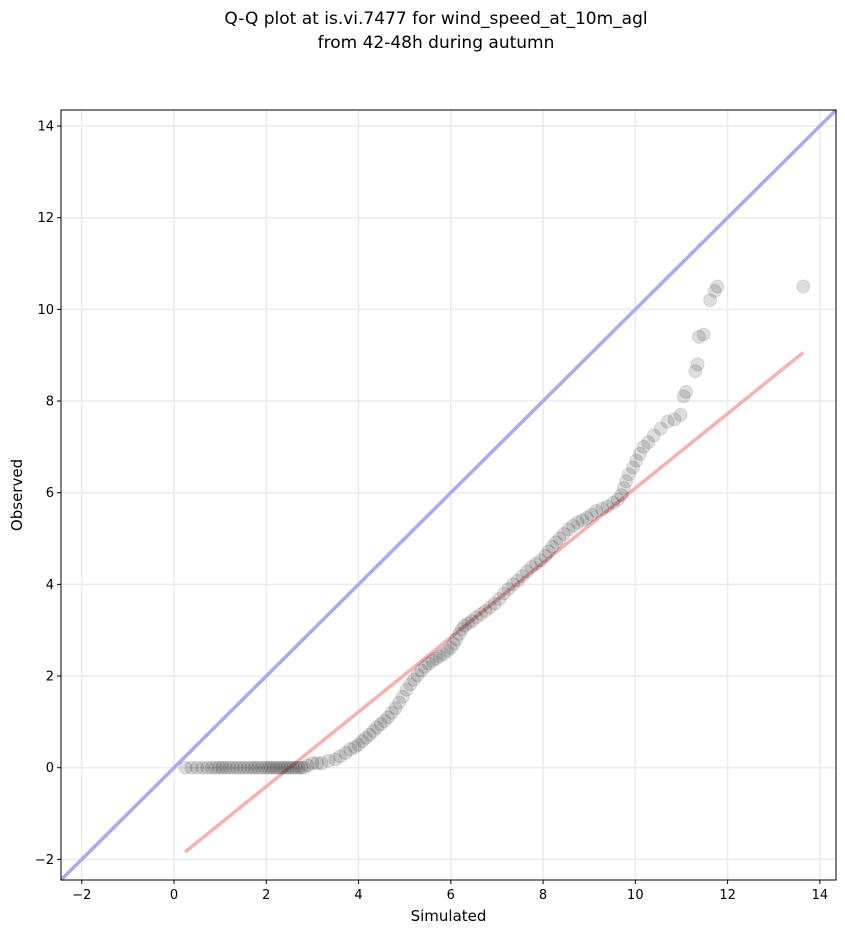 The image size is (845, 934). Describe the element at coordinates (635, 895) in the screenshot. I see `x-tick-label: 10` at that location.